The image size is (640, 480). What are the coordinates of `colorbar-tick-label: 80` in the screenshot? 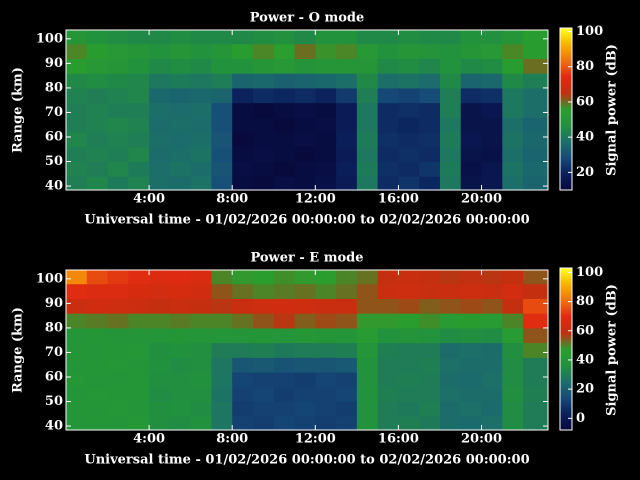 It's located at (585, 66).